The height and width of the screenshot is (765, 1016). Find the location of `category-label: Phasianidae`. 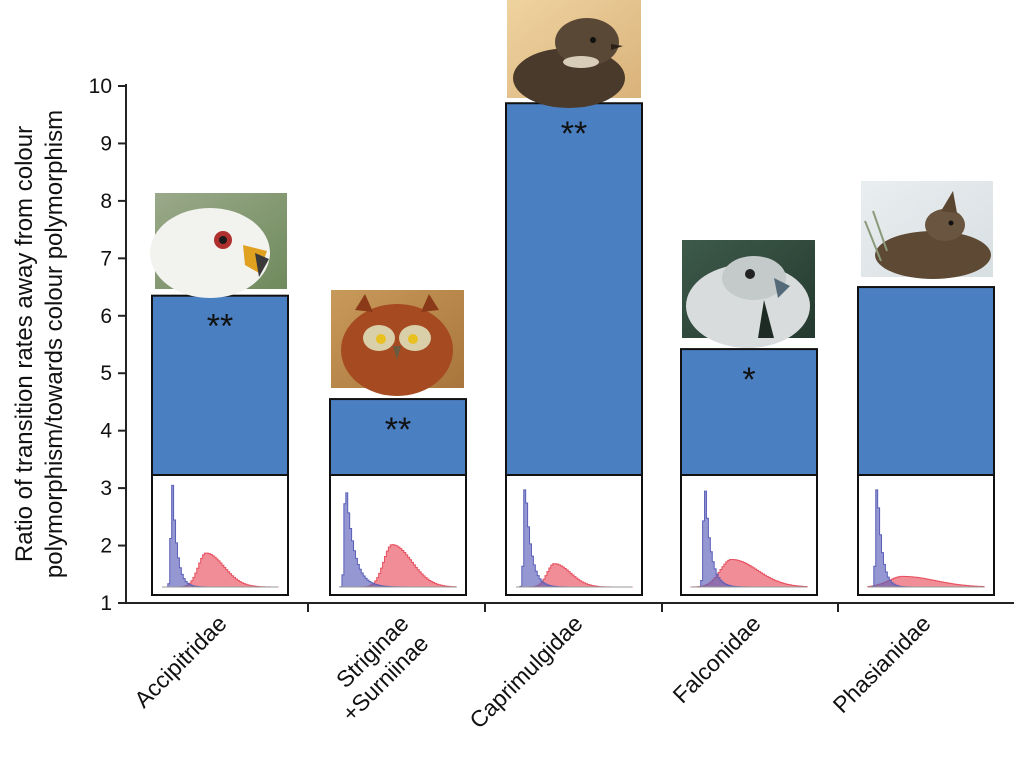

category-label: Phasianidae is located at coordinates (882, 664).